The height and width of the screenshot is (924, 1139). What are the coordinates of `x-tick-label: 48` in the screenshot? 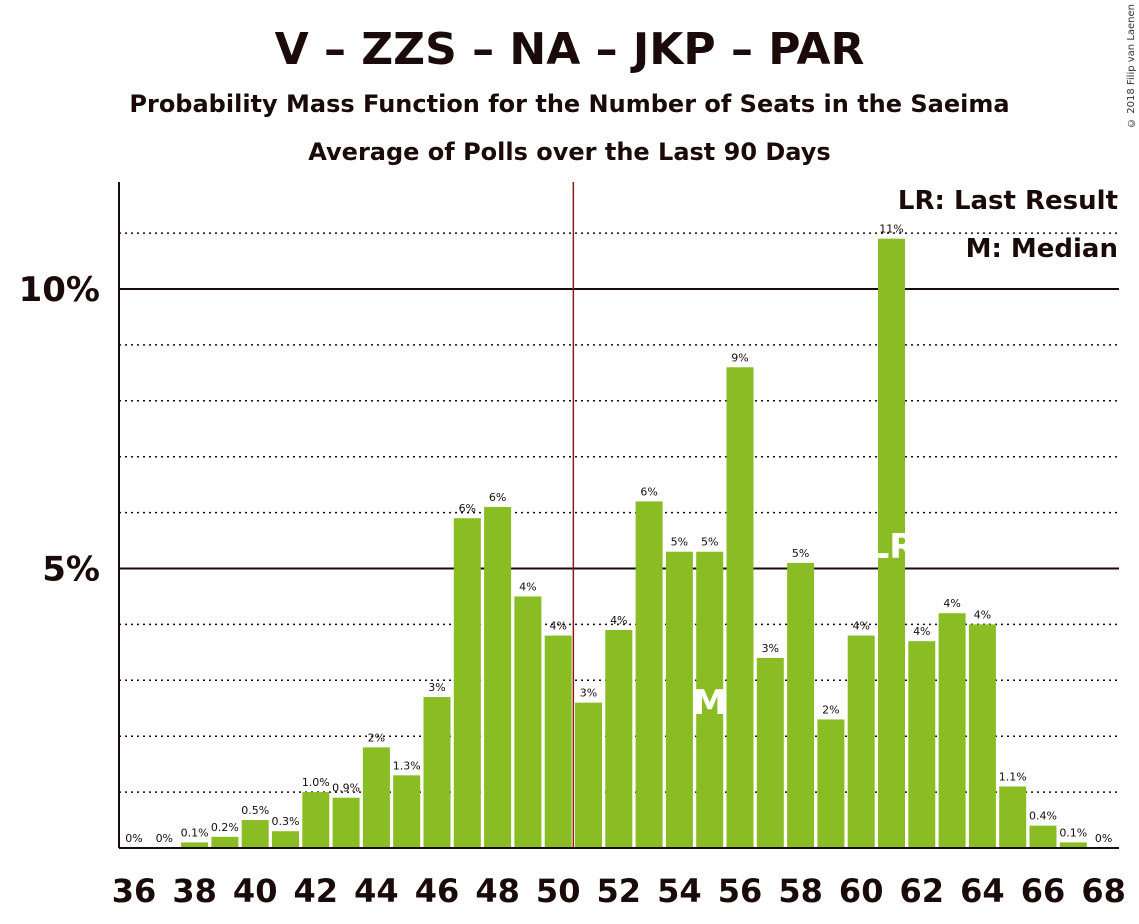 It's located at (497, 891).